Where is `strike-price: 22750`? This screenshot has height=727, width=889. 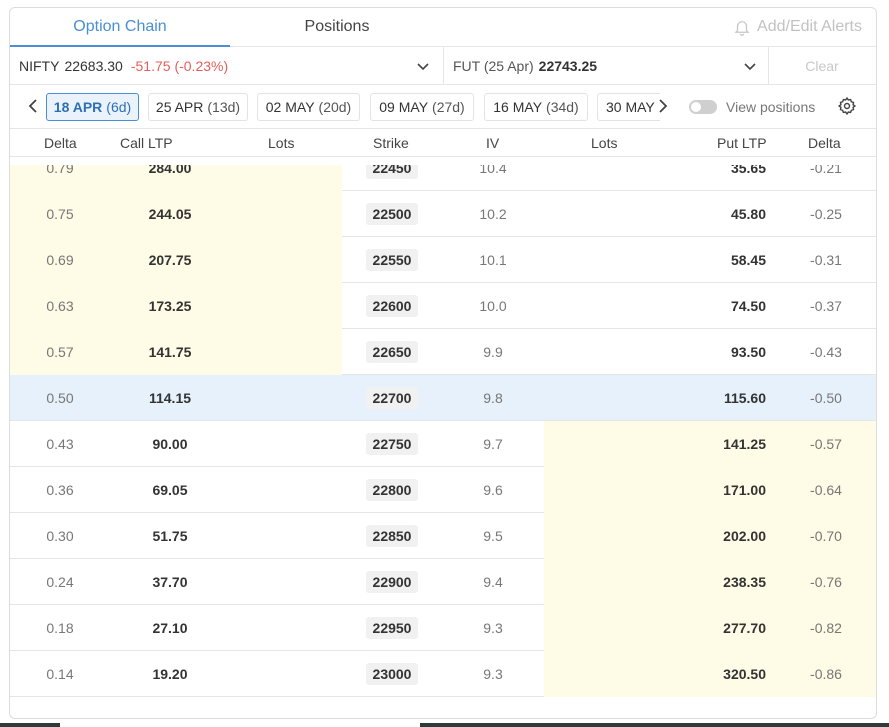 strike-price: 22750 is located at coordinates (392, 444).